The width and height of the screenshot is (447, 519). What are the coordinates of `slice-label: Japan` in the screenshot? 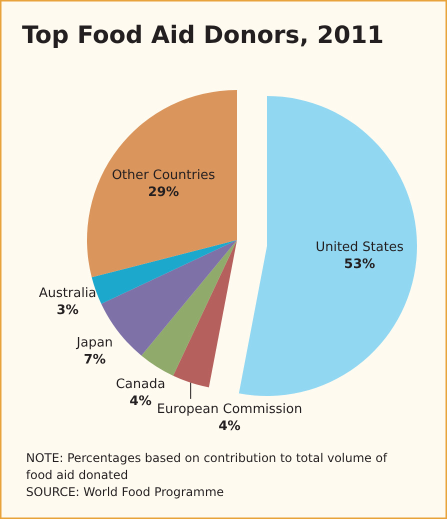 It's located at (94, 342).